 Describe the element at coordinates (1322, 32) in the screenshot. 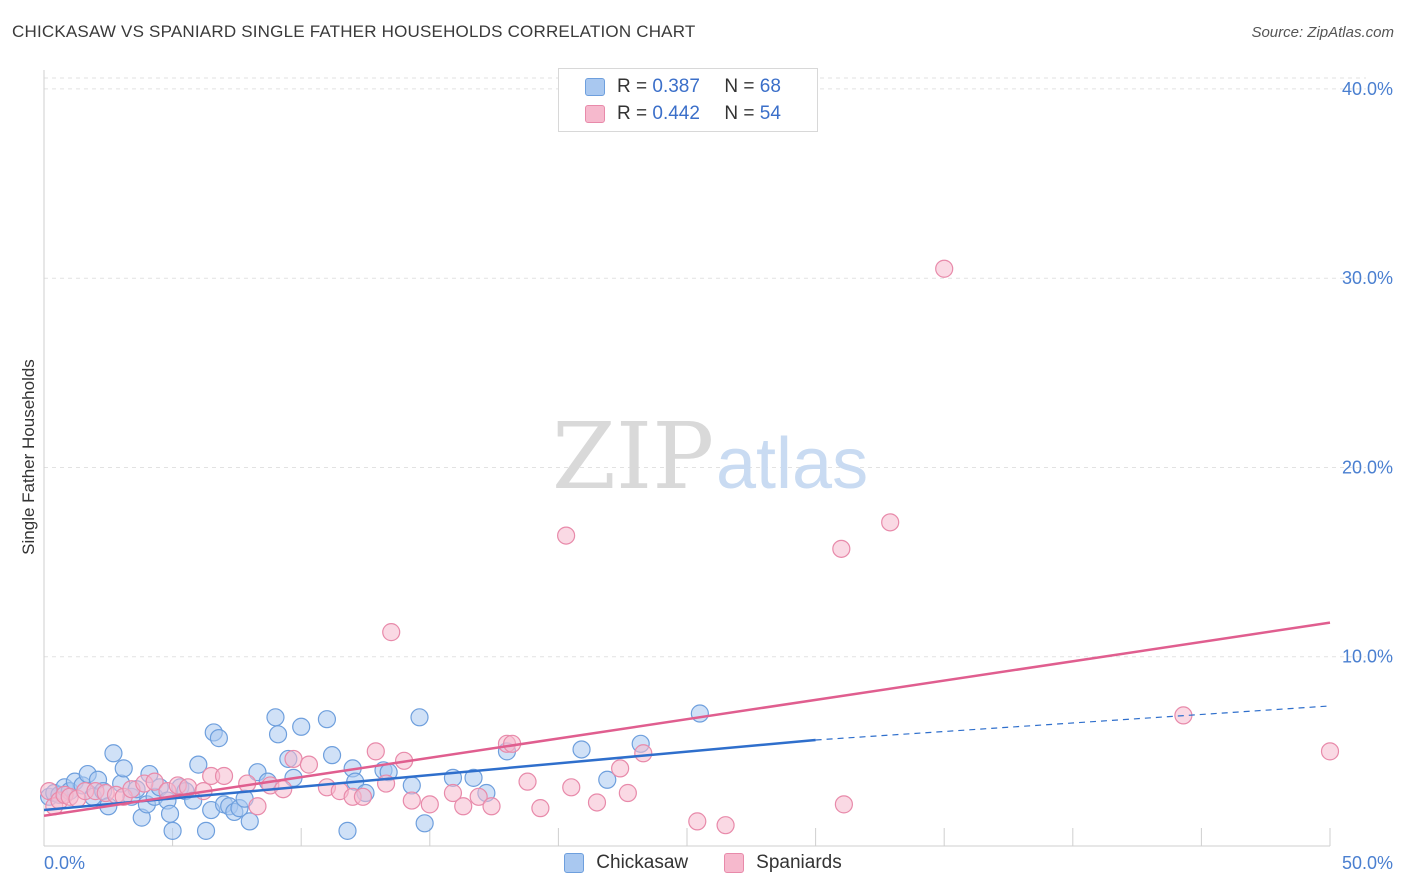

I see `source-label: Source: ZipAtlas.com` at that location.